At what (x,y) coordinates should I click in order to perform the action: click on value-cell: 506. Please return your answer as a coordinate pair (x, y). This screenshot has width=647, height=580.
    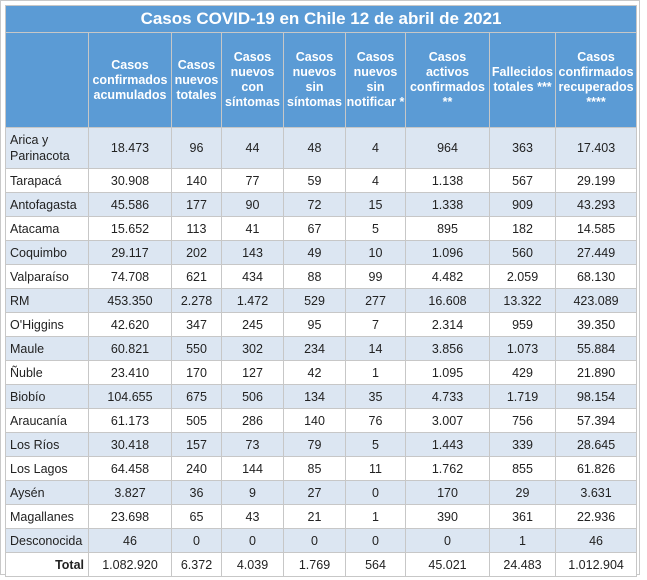
    Looking at the image, I should click on (252, 396).